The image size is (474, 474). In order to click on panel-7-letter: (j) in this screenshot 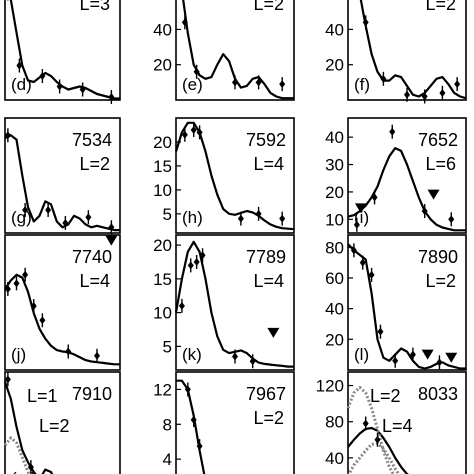, I will do `click(18, 354)`.